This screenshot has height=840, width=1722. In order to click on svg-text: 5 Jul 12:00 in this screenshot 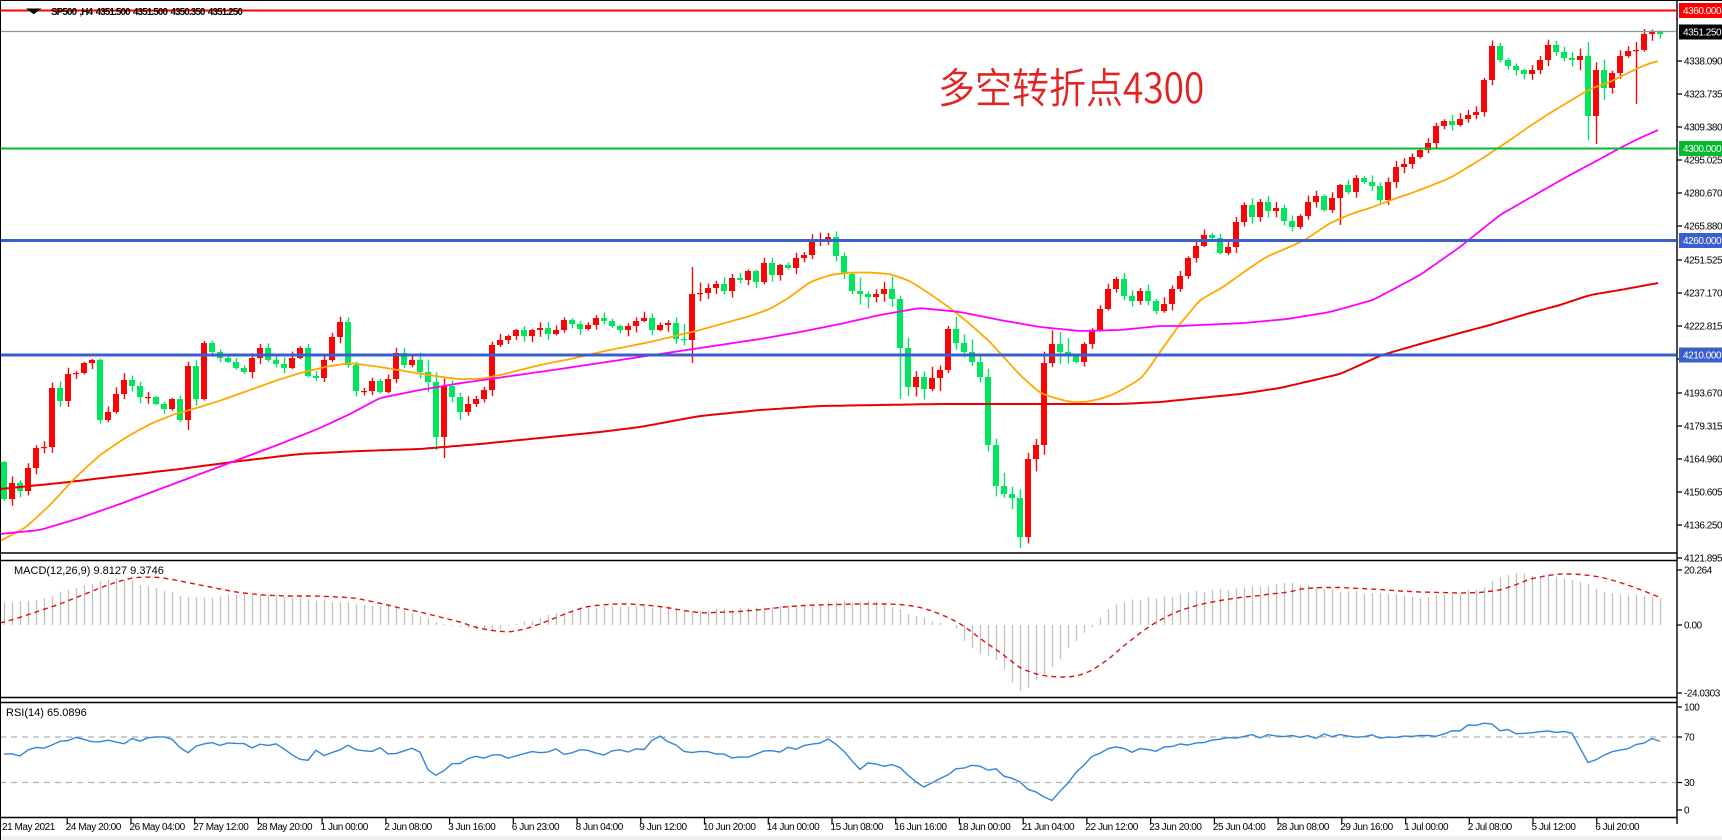, I will do `click(1554, 827)`.